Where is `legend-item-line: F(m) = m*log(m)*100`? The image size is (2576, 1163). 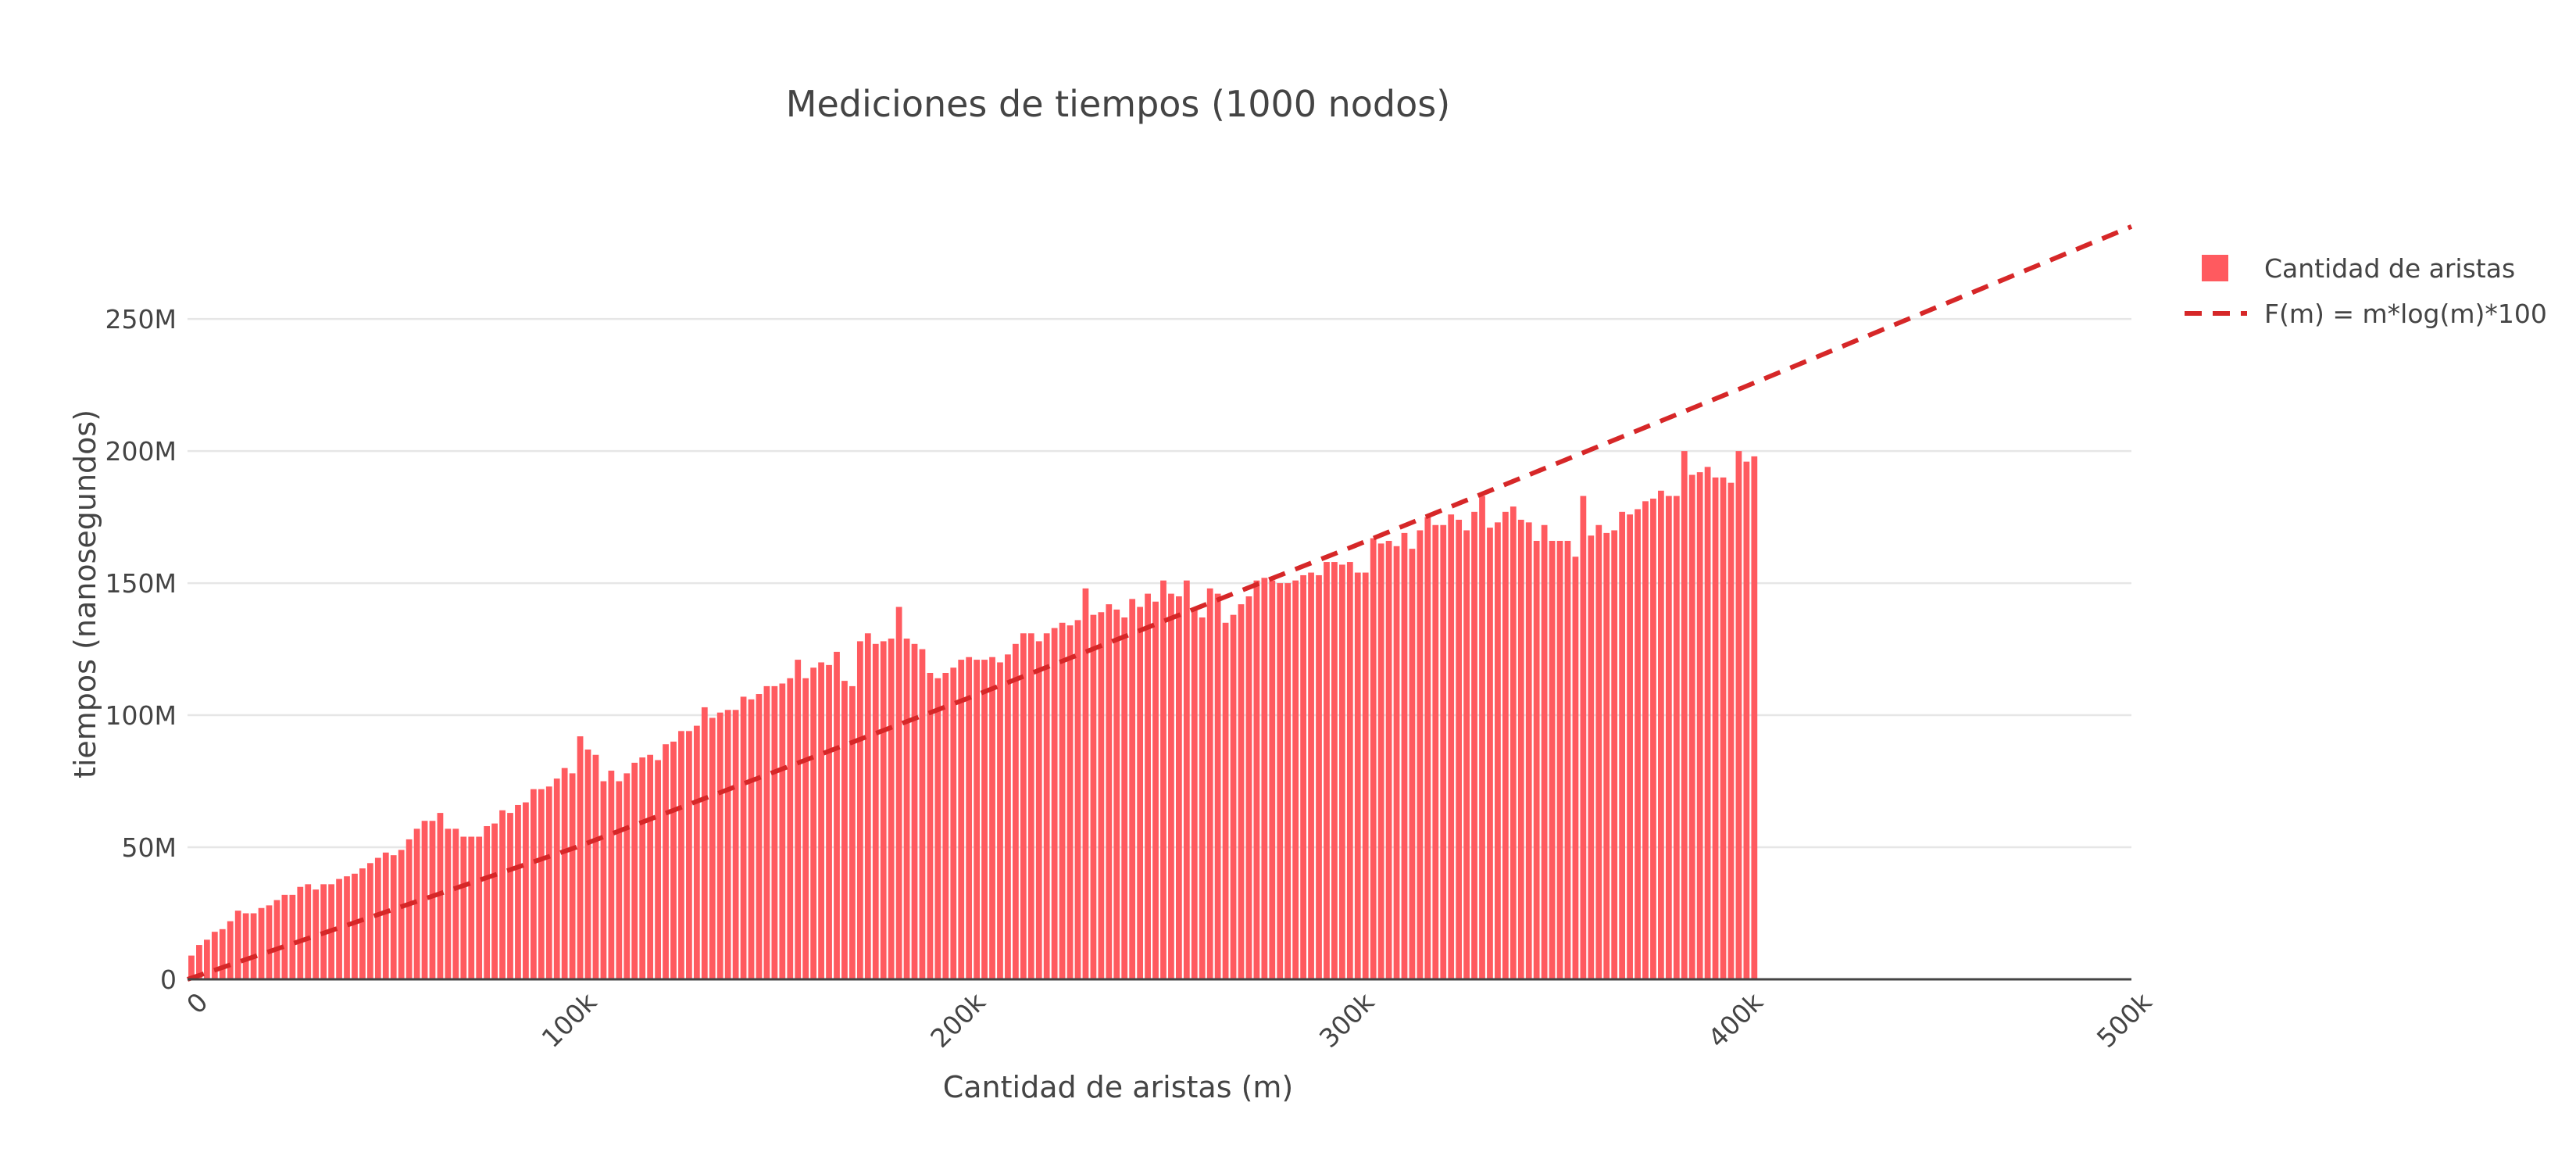 legend-item-line: F(m) = m*log(m)*100 is located at coordinates (2366, 314).